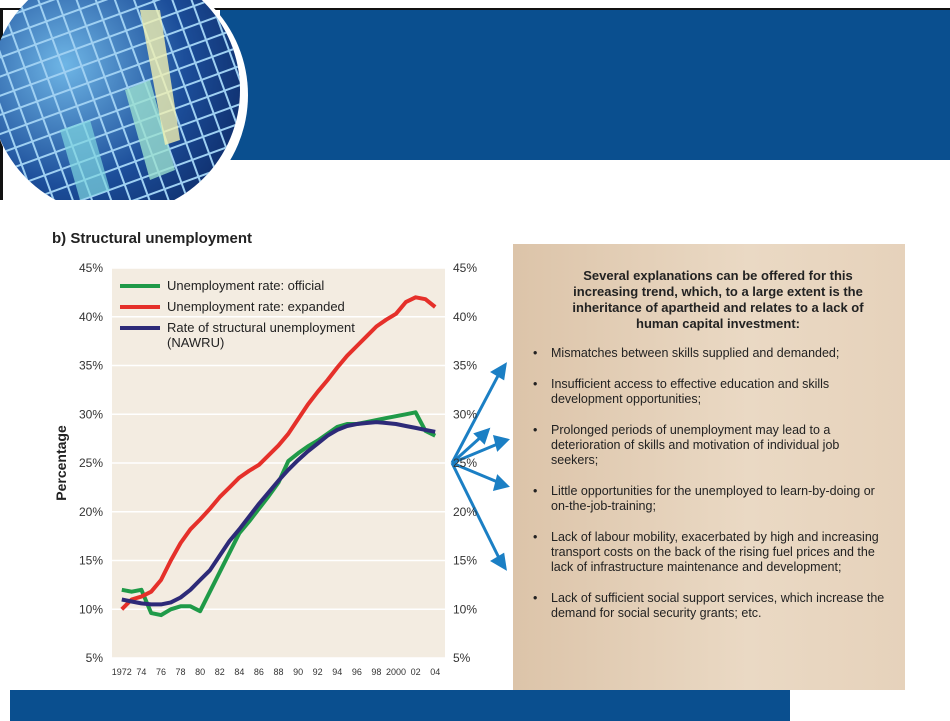 Image resolution: width=950 pixels, height=721 pixels. Describe the element at coordinates (465, 317) in the screenshot. I see `y2-tick-label: 40%` at that location.